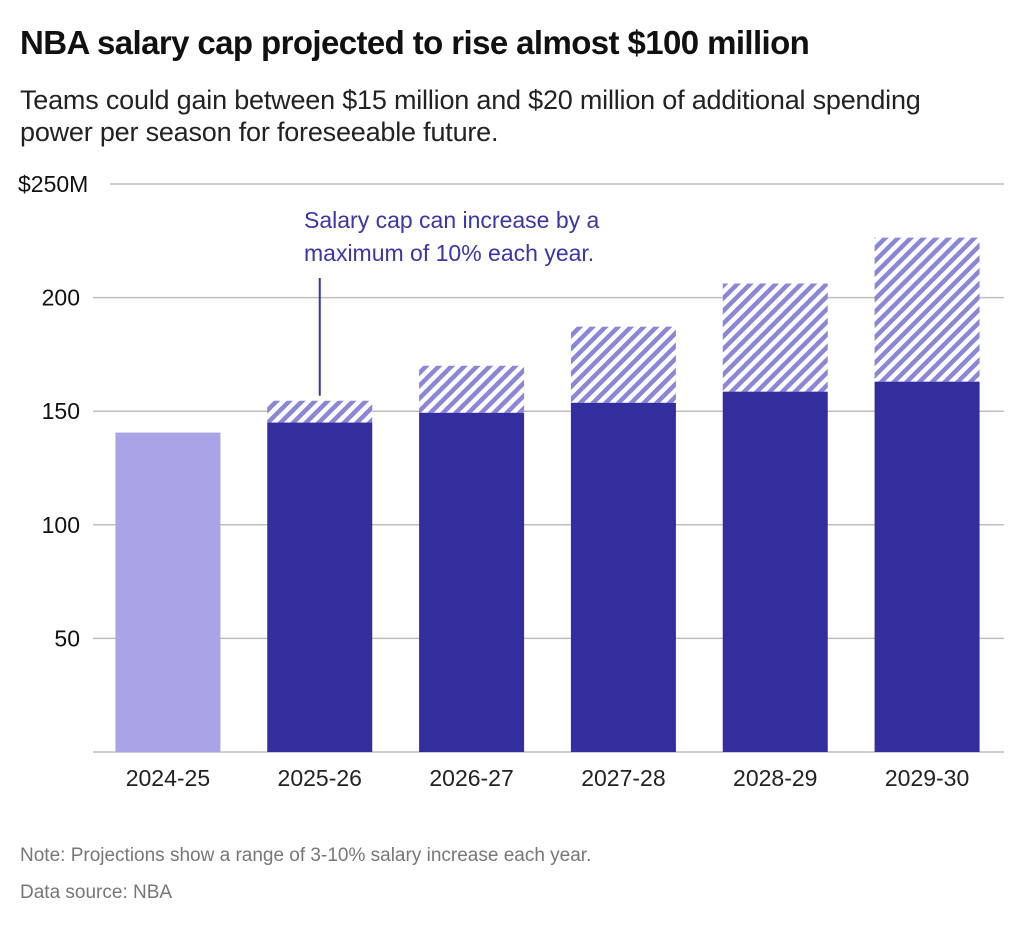 Image resolution: width=1024 pixels, height=927 pixels. Describe the element at coordinates (96, 892) in the screenshot. I see `data-source: Data source: NBA` at that location.